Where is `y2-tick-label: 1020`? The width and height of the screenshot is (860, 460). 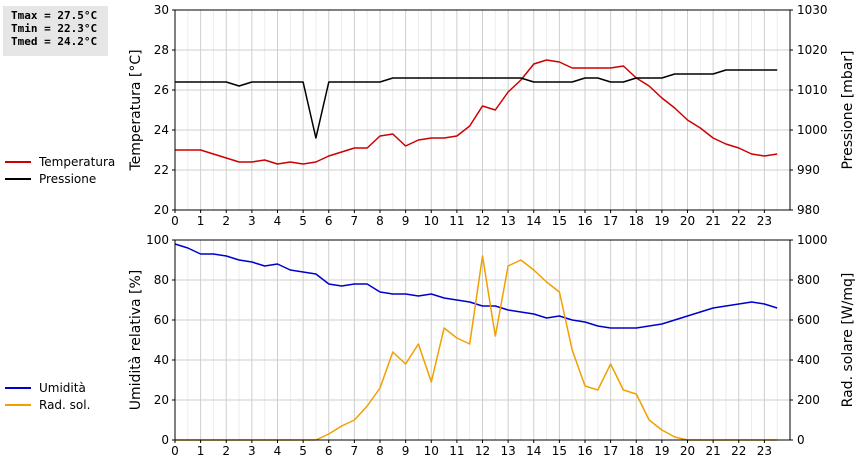 y2-tick-label: 1020 is located at coordinates (812, 50).